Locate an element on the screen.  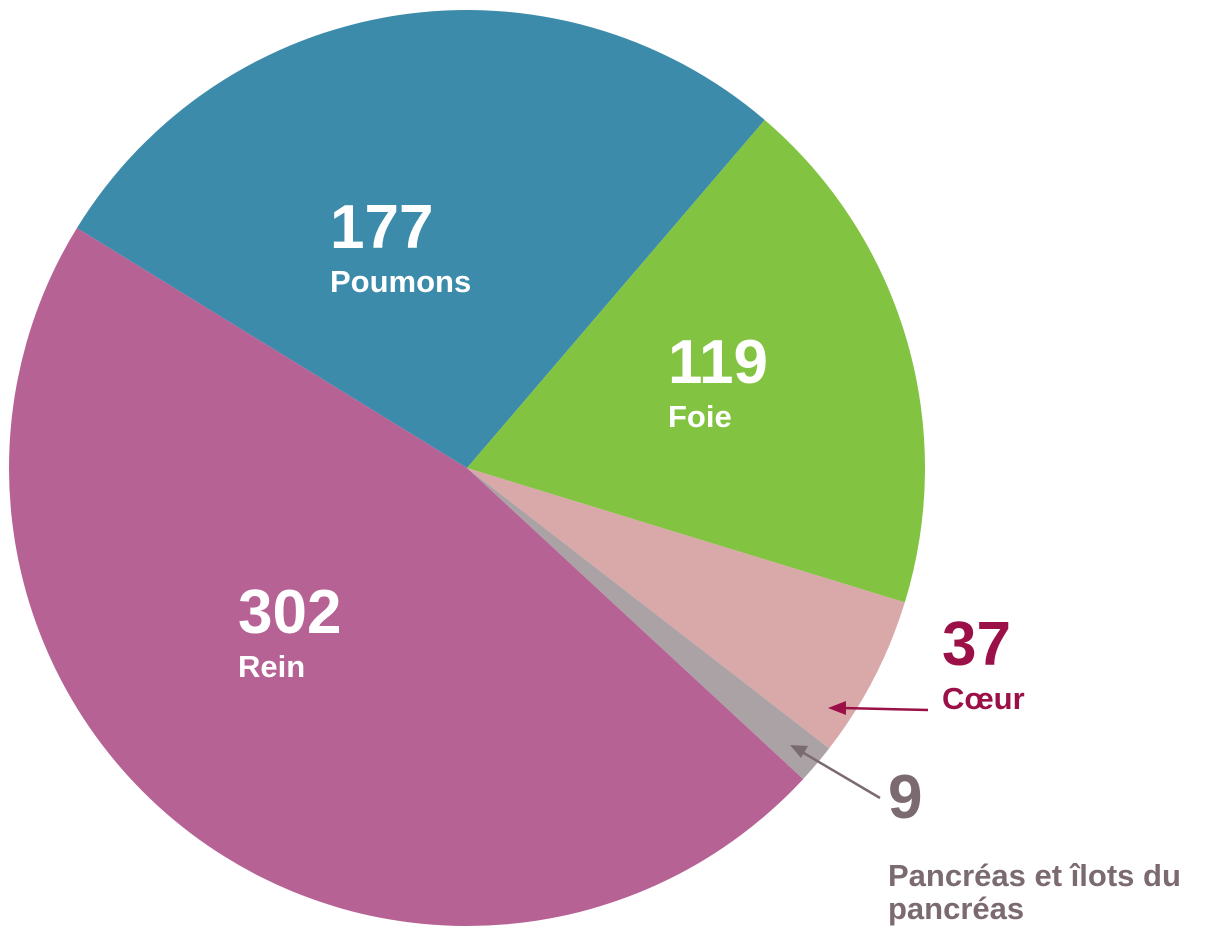
value-label: 177 is located at coordinates (382, 227).